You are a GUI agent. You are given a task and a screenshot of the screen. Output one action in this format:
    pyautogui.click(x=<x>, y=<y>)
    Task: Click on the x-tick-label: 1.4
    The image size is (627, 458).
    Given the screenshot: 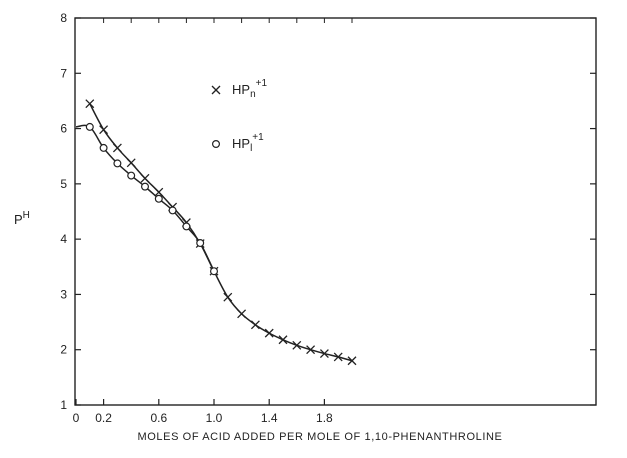 What is the action you would take?
    pyautogui.click(x=269, y=418)
    